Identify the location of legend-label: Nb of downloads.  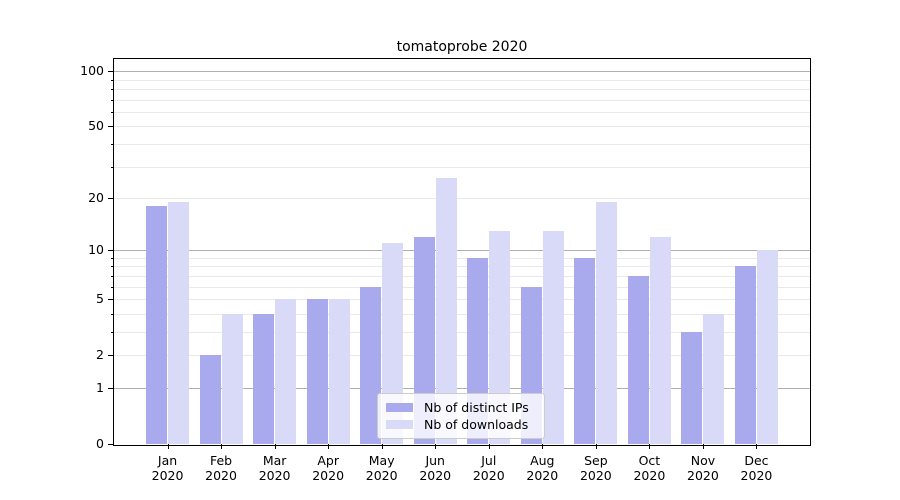
(476, 424).